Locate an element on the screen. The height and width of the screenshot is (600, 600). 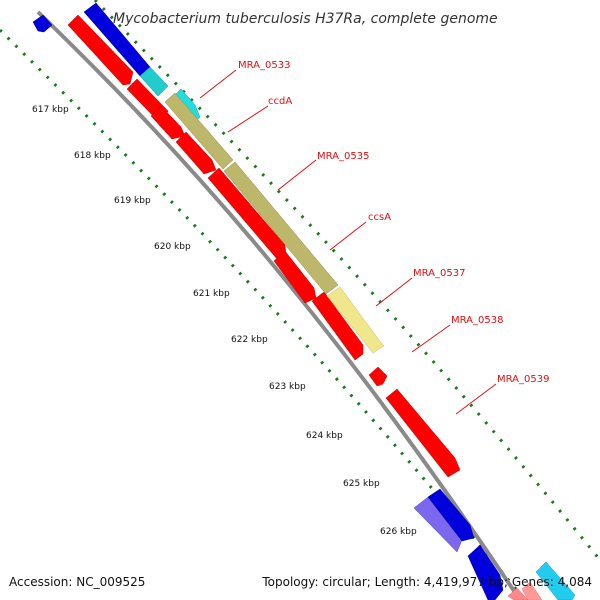
tick-label: 625 kbp is located at coordinates (361, 484).